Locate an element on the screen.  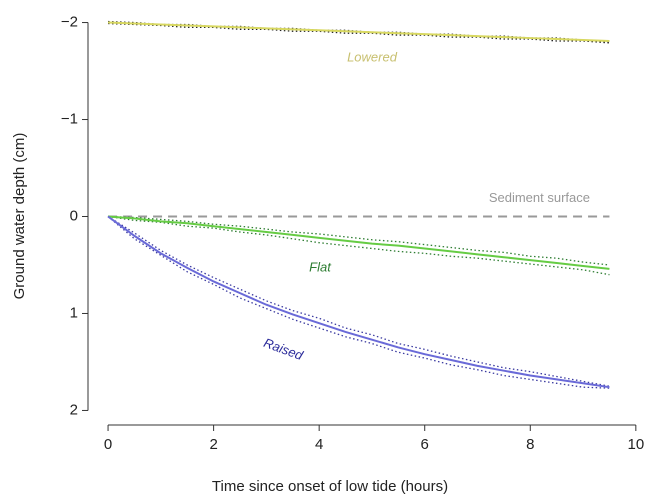
x-tick-label: 10 is located at coordinates (635, 444).